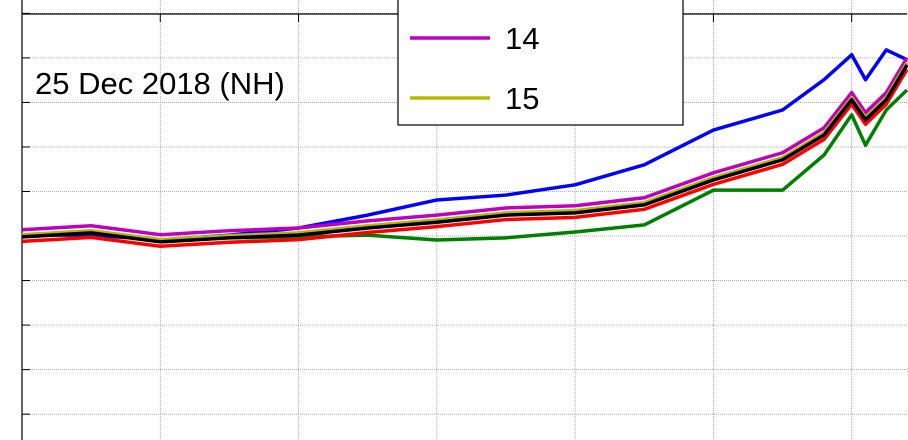 This screenshot has width=908, height=440. I want to click on legend-label: 15, so click(522, 98).